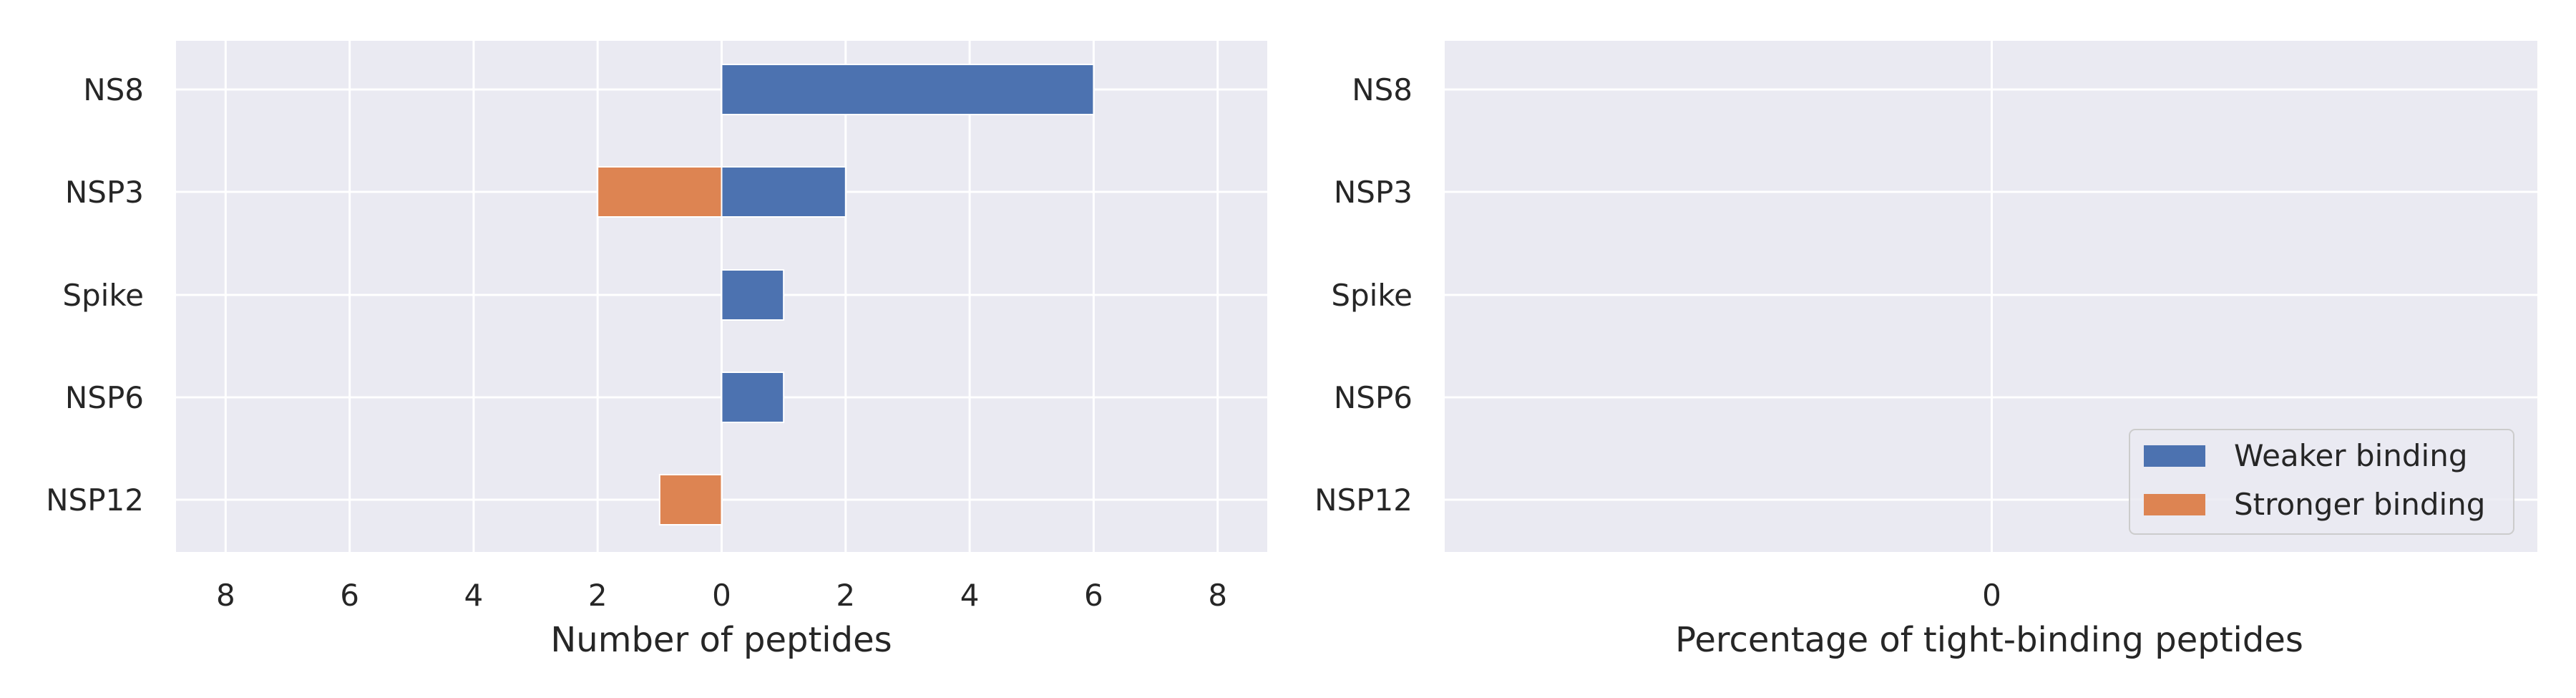  I want to click on legend-swatch-stronger, so click(2174, 504).